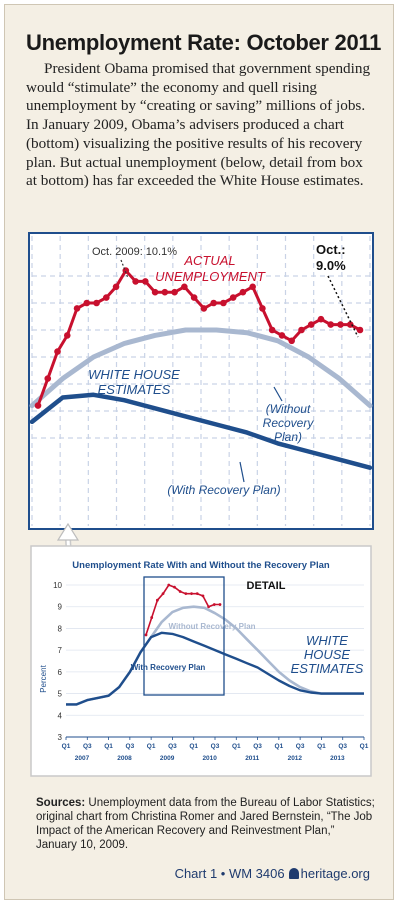 Image resolution: width=400 pixels, height=906 pixels. Describe the element at coordinates (130, 746) in the screenshot. I see `quarter-tick-3: Q3` at that location.